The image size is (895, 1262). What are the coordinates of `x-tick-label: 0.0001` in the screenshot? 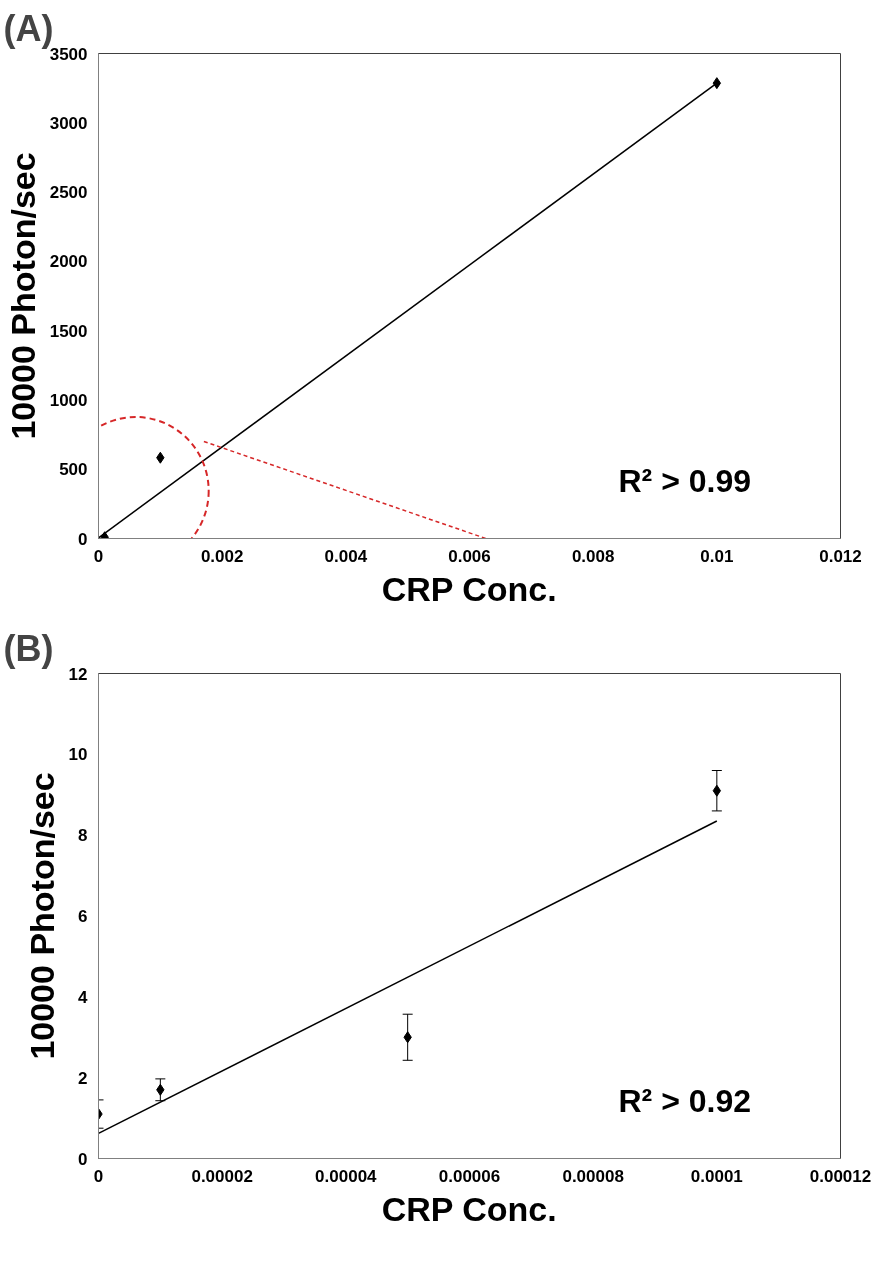 It's located at (716, 1176).